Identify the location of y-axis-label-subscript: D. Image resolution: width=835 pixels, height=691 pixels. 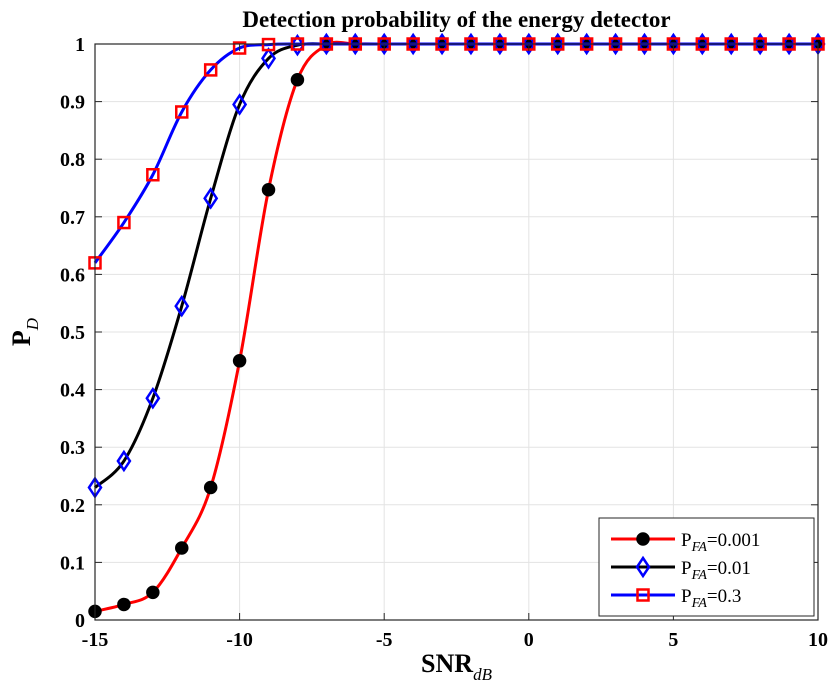
(32, 324).